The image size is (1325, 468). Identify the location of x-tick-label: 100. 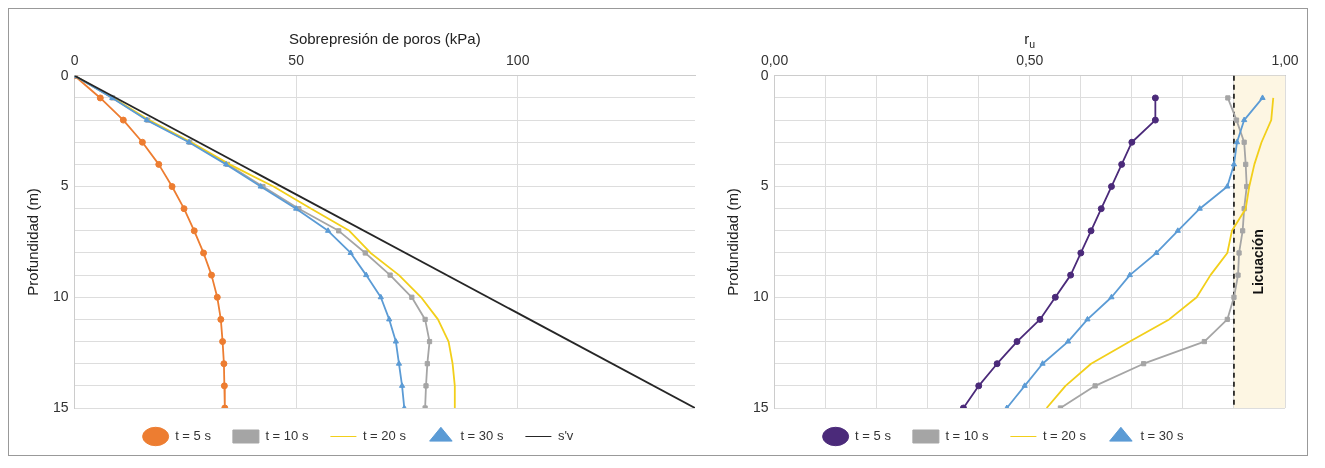
(518, 60).